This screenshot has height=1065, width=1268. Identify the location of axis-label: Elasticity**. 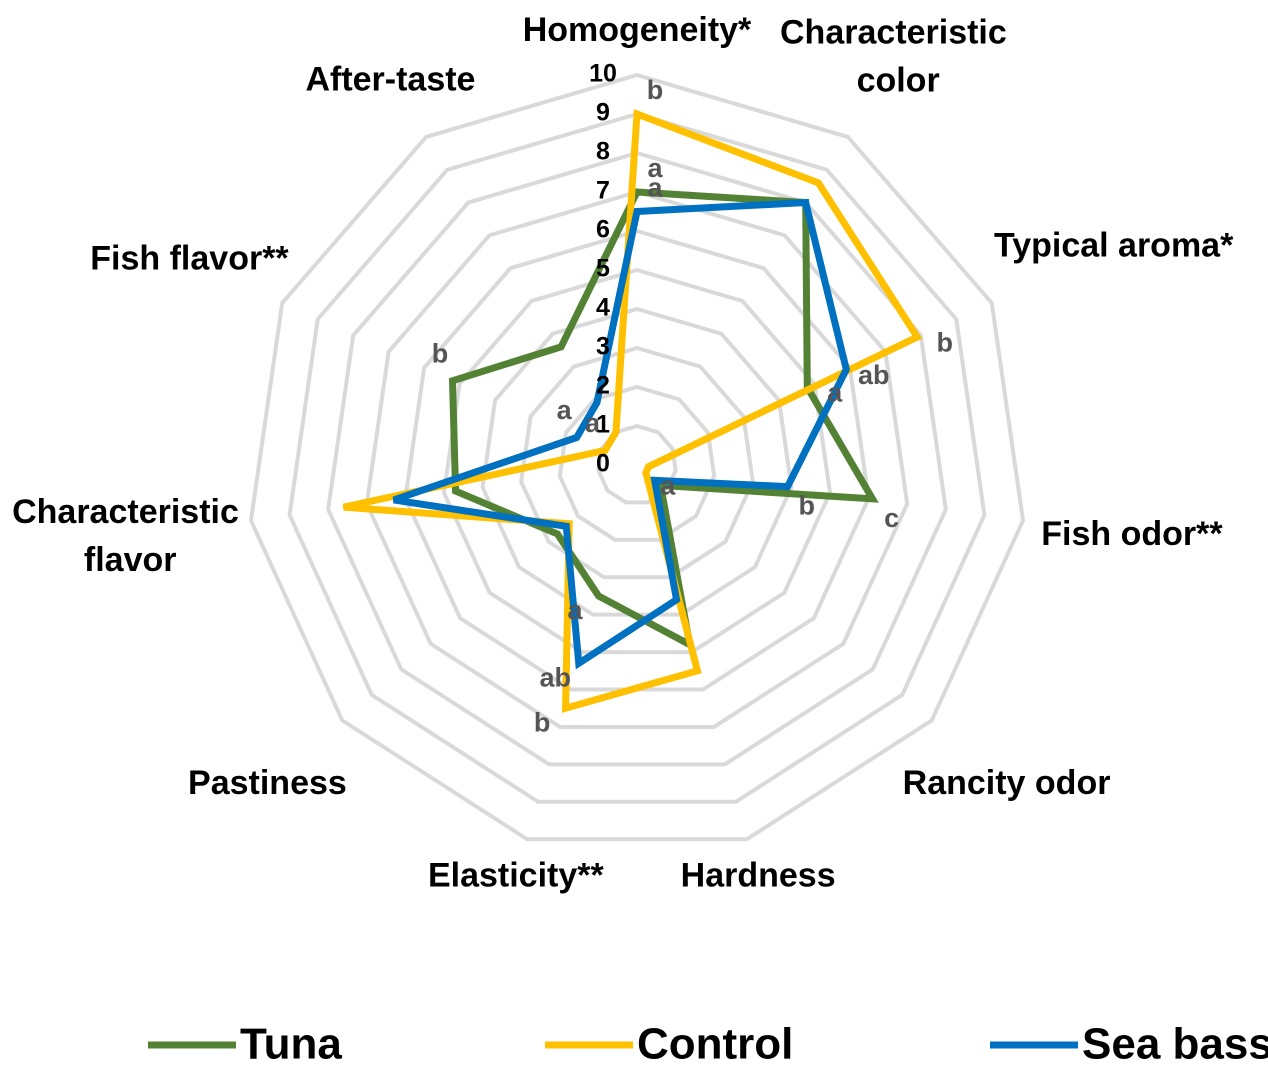
(516, 876).